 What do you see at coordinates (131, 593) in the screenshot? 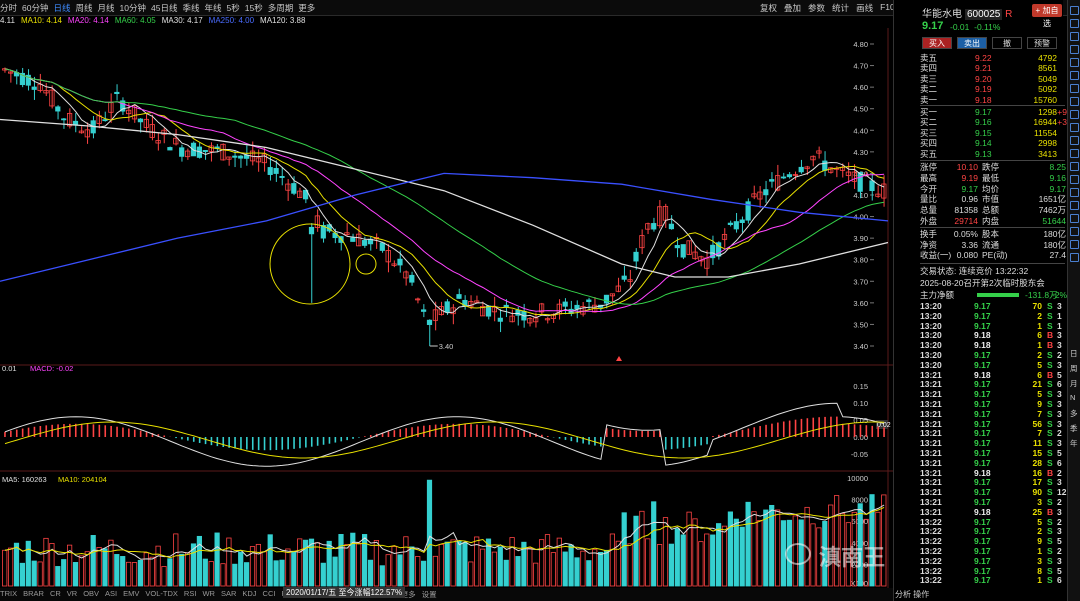
I see `indicator-tab: EMV` at bounding box center [131, 593].